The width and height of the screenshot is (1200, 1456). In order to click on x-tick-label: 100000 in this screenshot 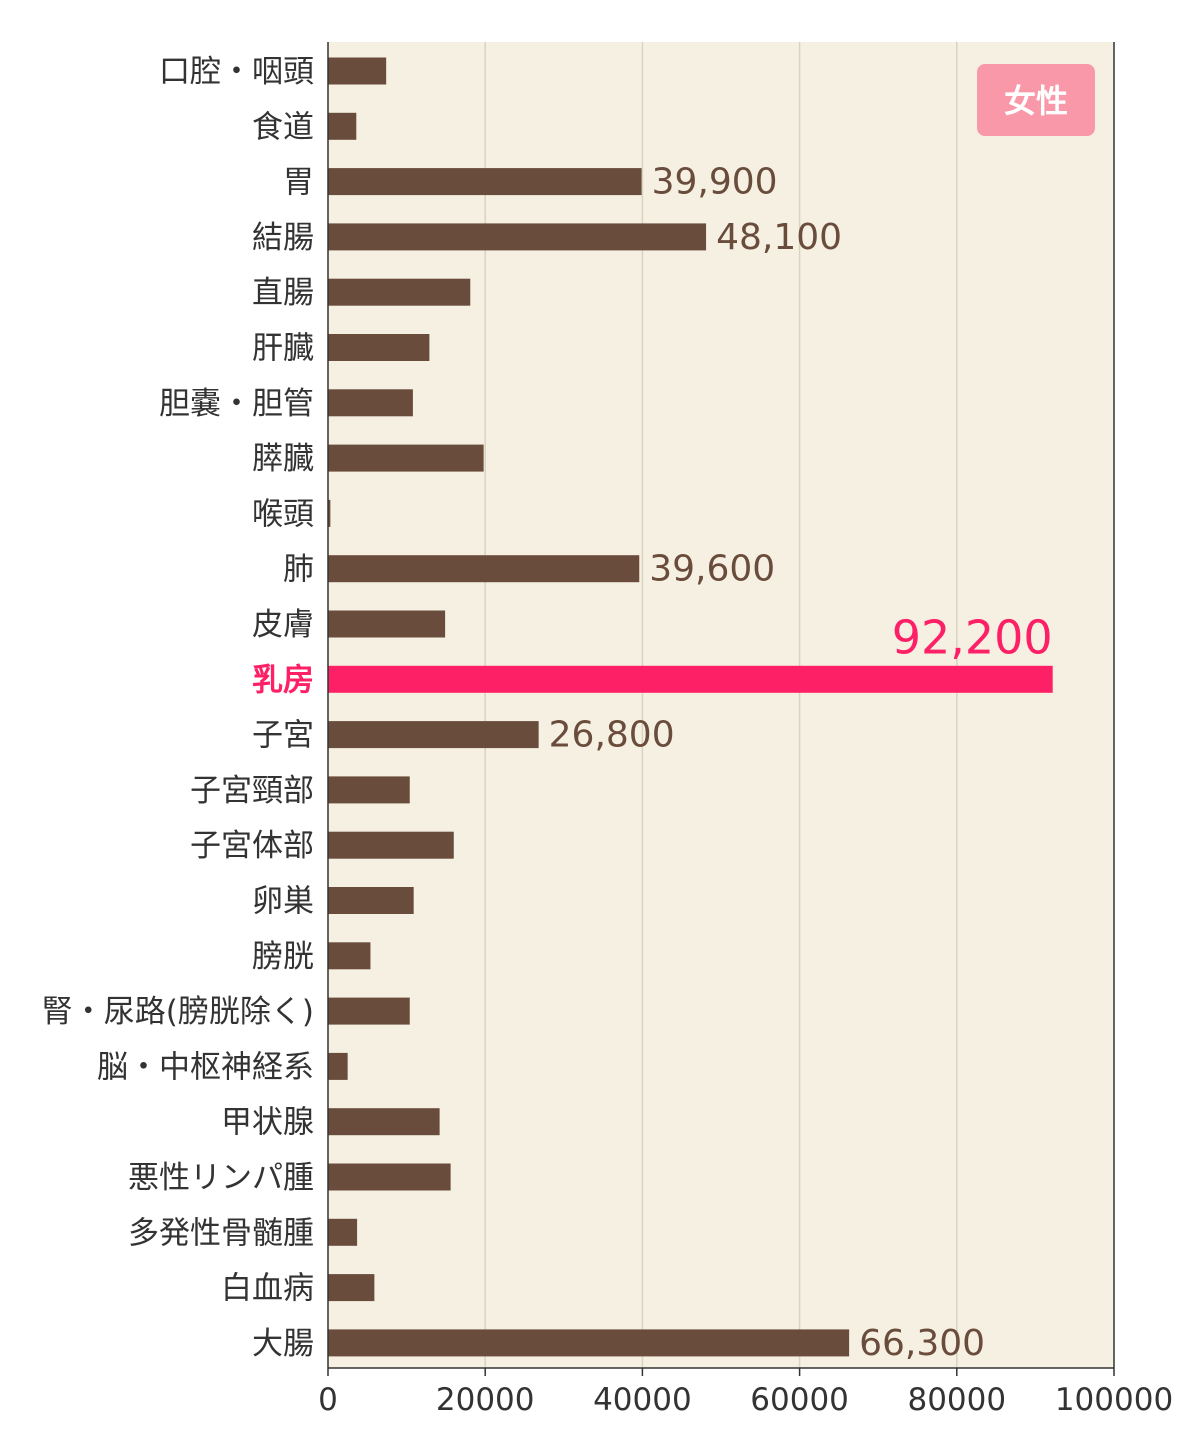, I will do `click(1114, 1400)`.